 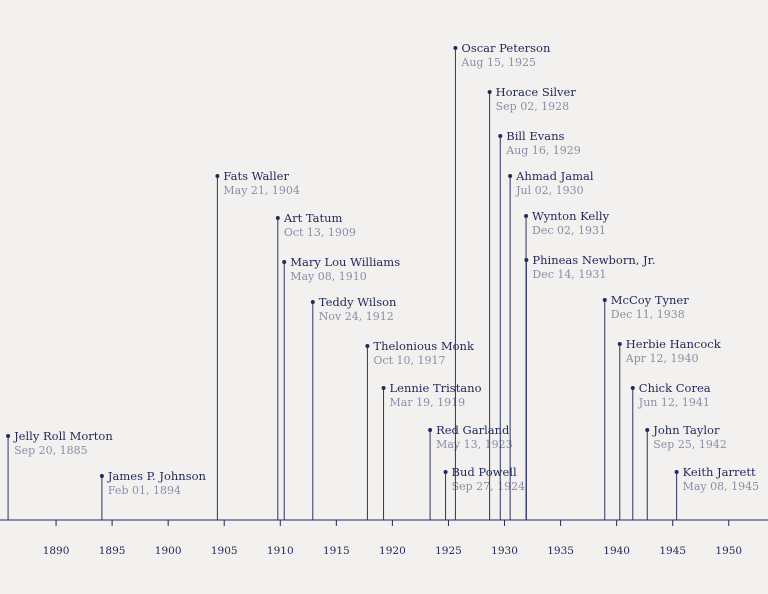 I want to click on x-tick-label: 1940, so click(x=616, y=551).